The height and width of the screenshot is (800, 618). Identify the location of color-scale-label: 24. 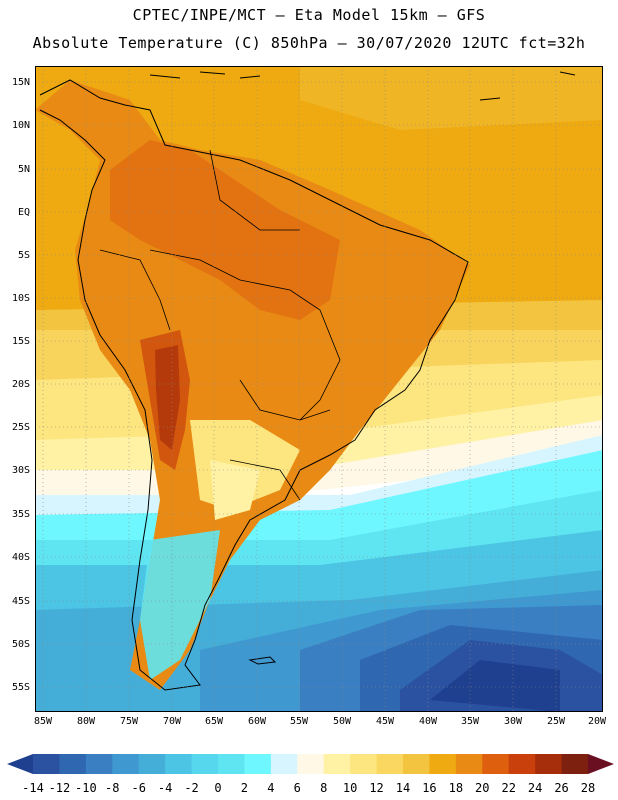
(535, 788).